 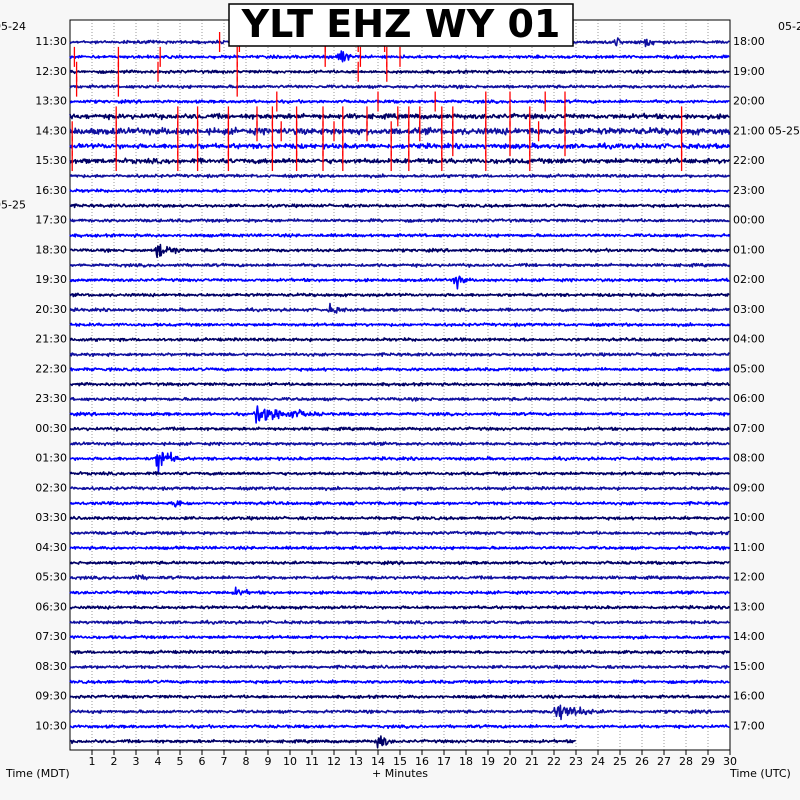 What do you see at coordinates (246, 761) in the screenshot?
I see `x-tick-label: 8` at bounding box center [246, 761].